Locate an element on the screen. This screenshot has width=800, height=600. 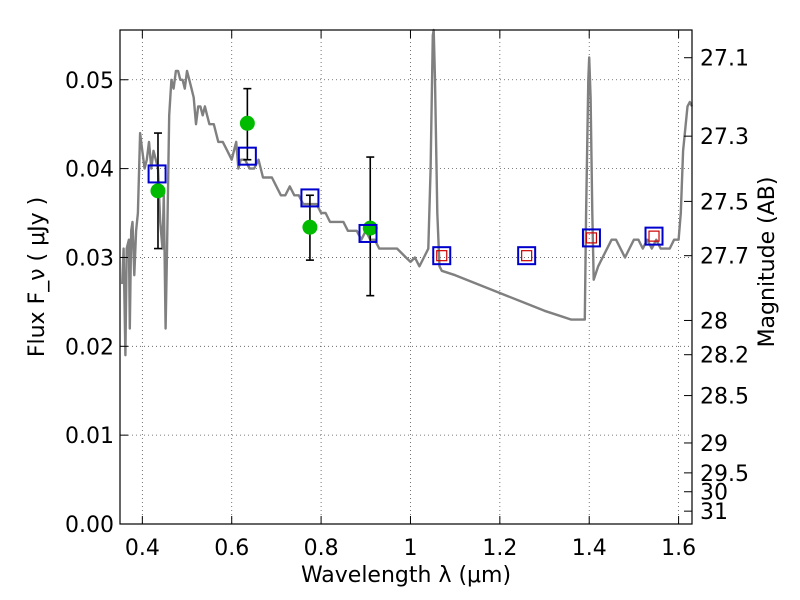
right-tick-label: 28.2 is located at coordinates (724, 356).